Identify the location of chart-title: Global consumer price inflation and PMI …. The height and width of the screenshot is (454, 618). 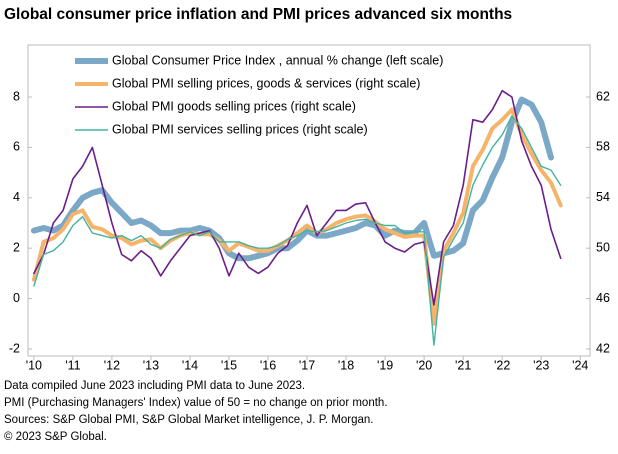
(258, 14).